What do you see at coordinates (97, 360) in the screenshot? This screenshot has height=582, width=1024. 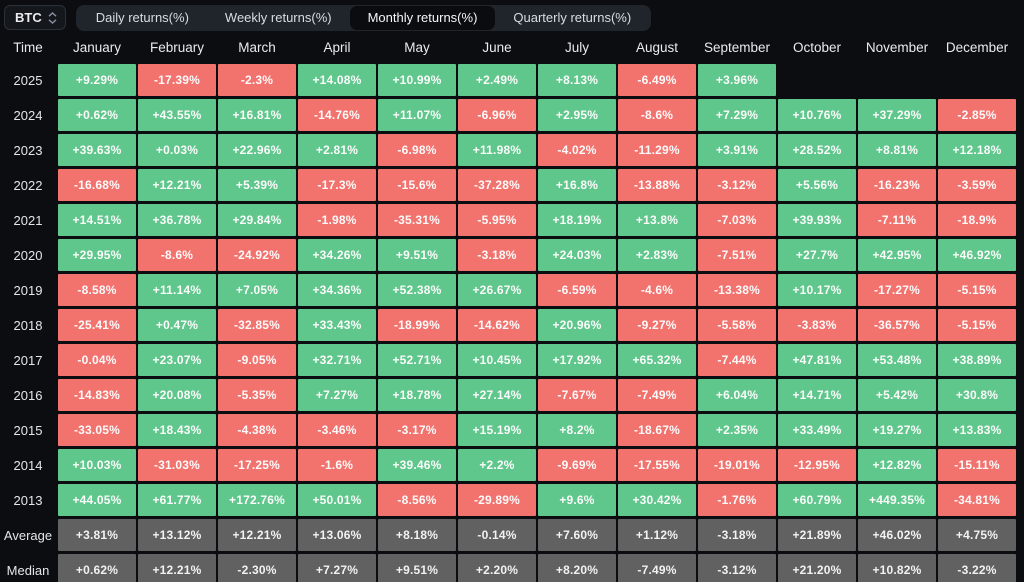 I see `return-cell: -0.04%` at bounding box center [97, 360].